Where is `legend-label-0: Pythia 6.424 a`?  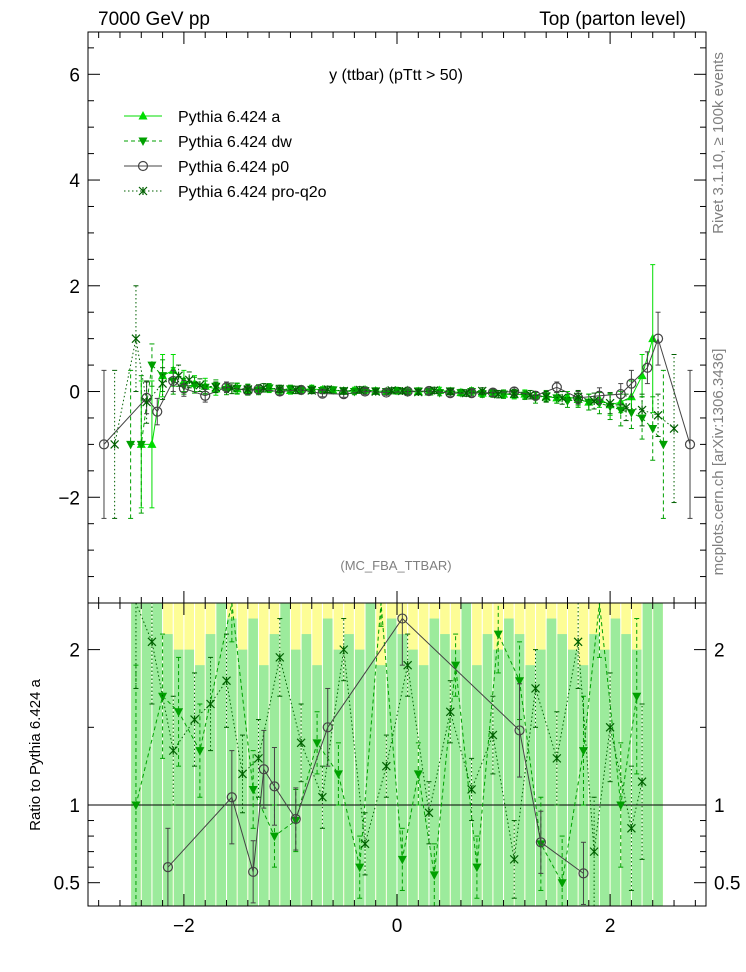
legend-label-0: Pythia 6.424 a is located at coordinates (229, 117).